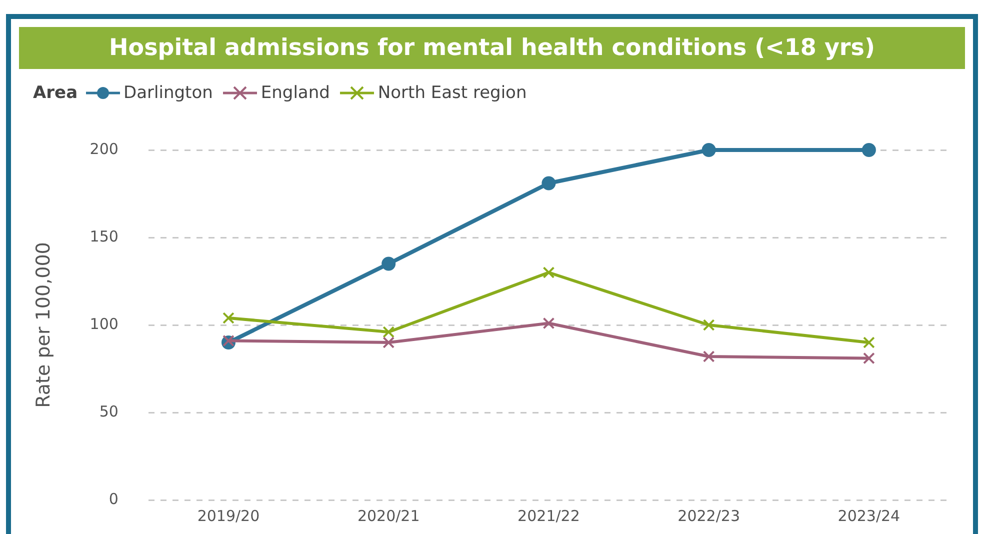 This screenshot has width=987, height=534. I want to click on legend-label: Darlington, so click(168, 93).